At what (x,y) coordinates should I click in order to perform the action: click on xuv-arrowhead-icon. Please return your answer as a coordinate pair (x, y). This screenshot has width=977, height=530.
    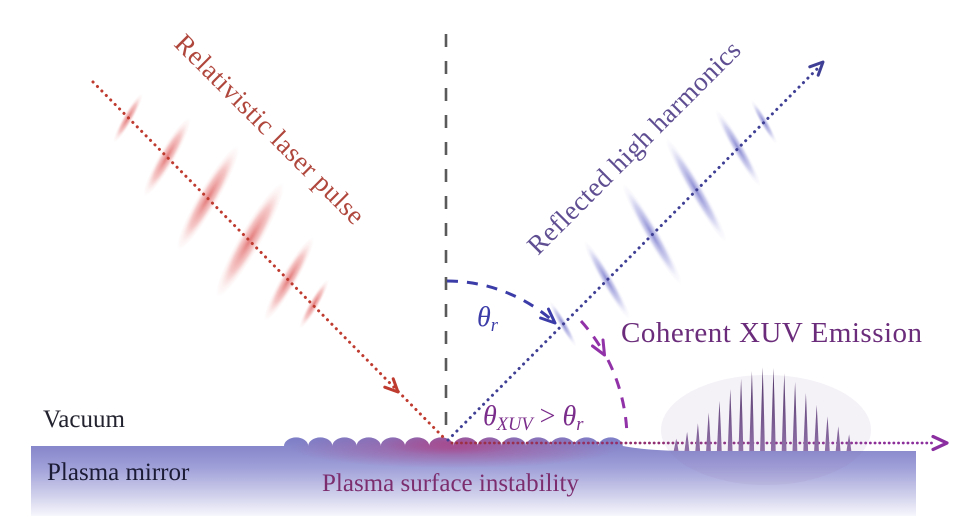
    Looking at the image, I should click on (940, 443).